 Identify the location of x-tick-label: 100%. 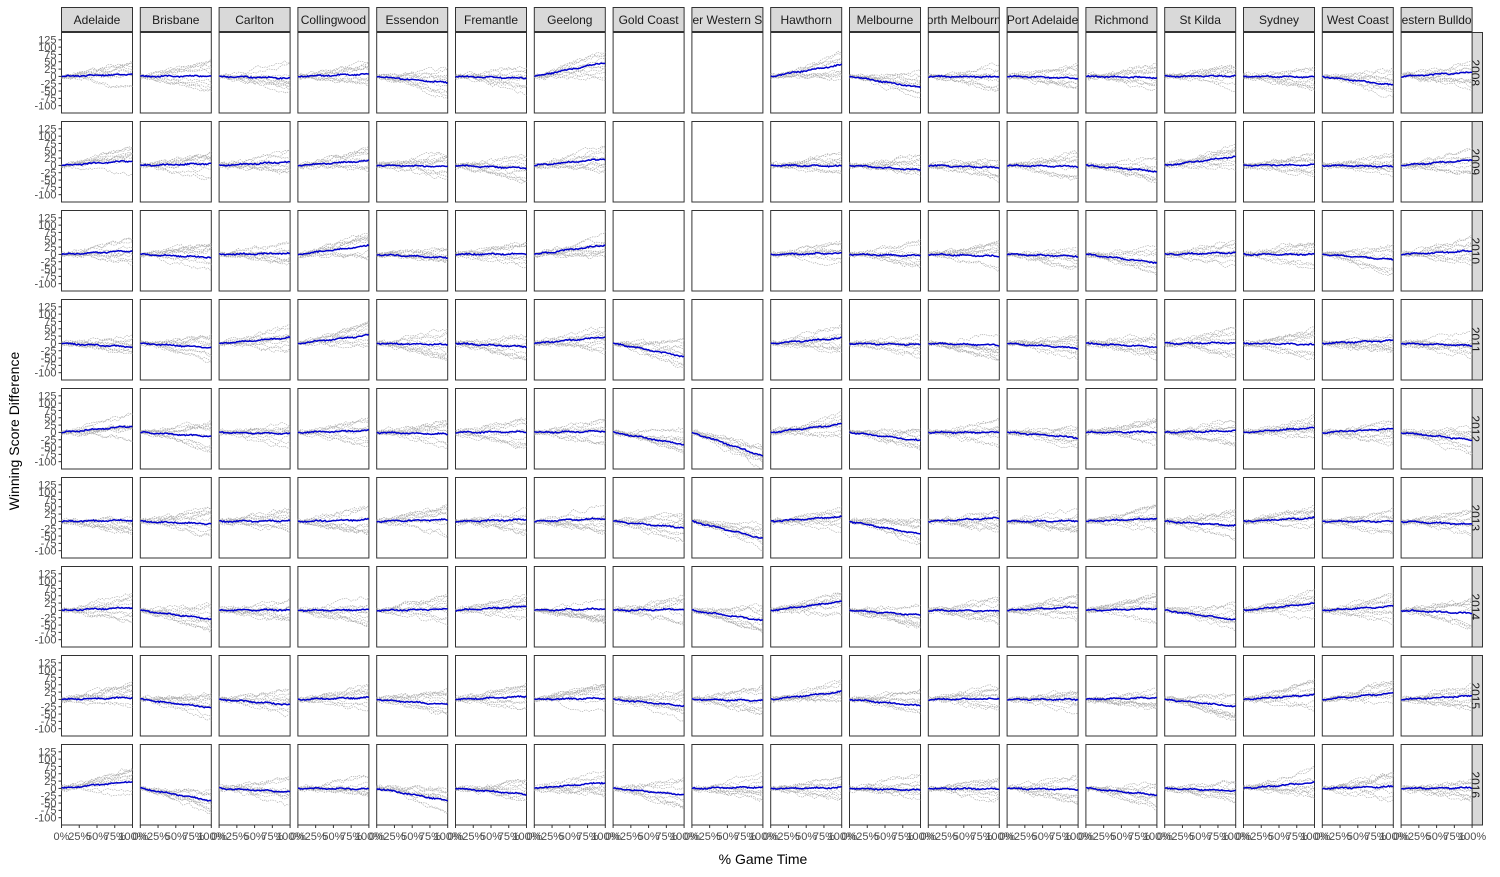
(369, 837).